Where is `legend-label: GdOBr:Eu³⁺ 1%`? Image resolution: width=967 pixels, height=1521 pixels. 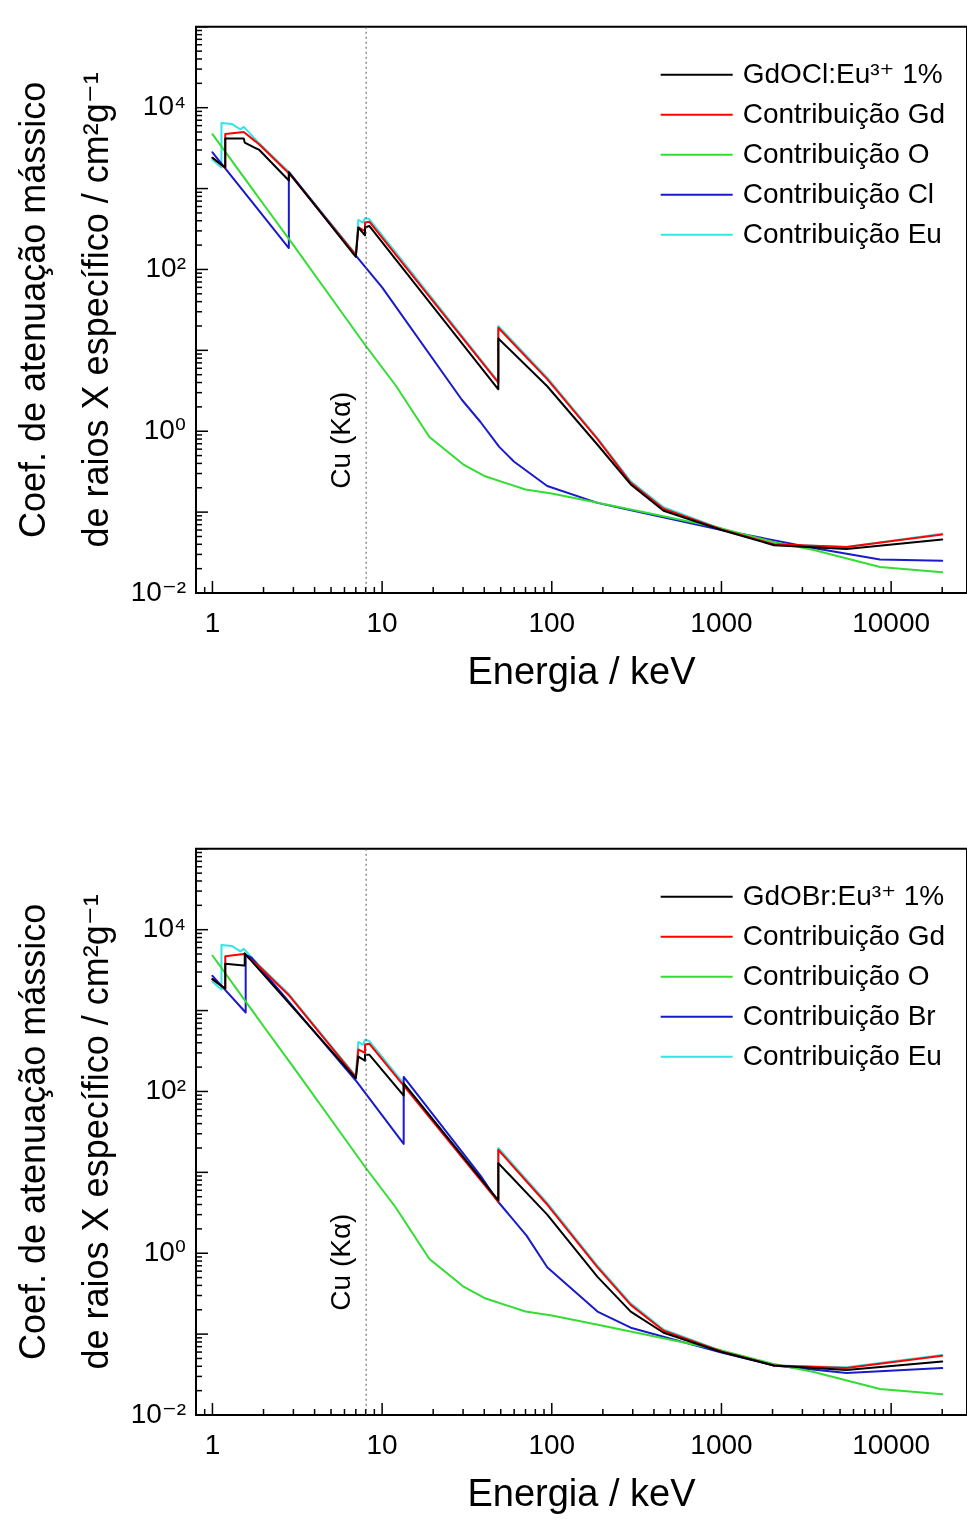 legend-label: GdOBr:Eu³⁺ 1% is located at coordinates (843, 895).